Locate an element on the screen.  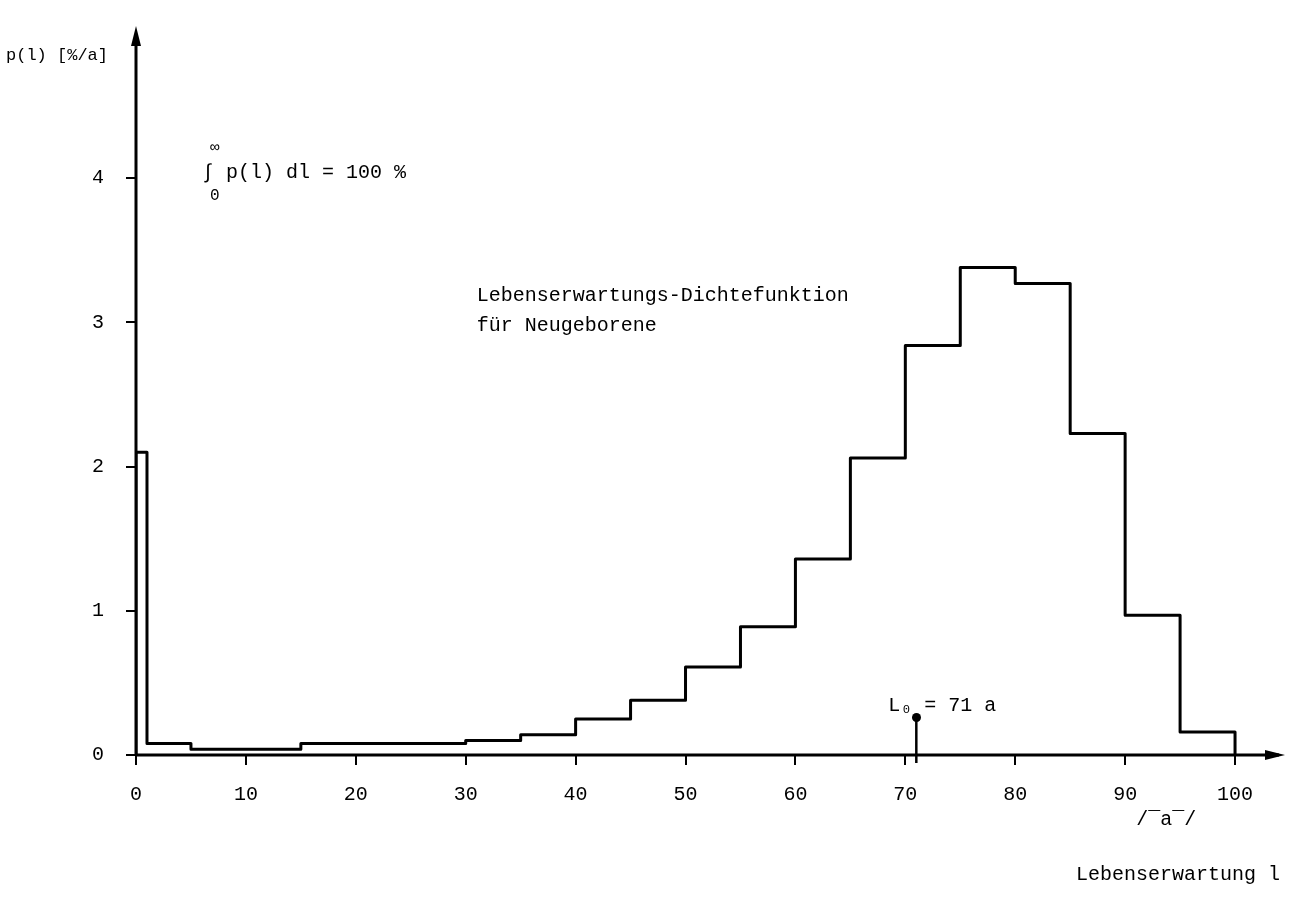
x-tick-label: 10 is located at coordinates (245, 795).